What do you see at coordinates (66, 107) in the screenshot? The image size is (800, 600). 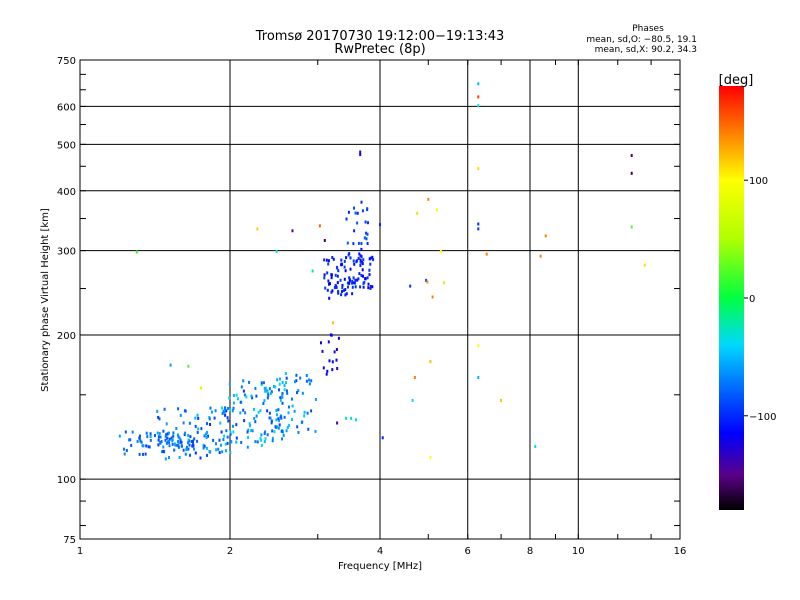 I see `y-tick-label: 600` at bounding box center [66, 107].